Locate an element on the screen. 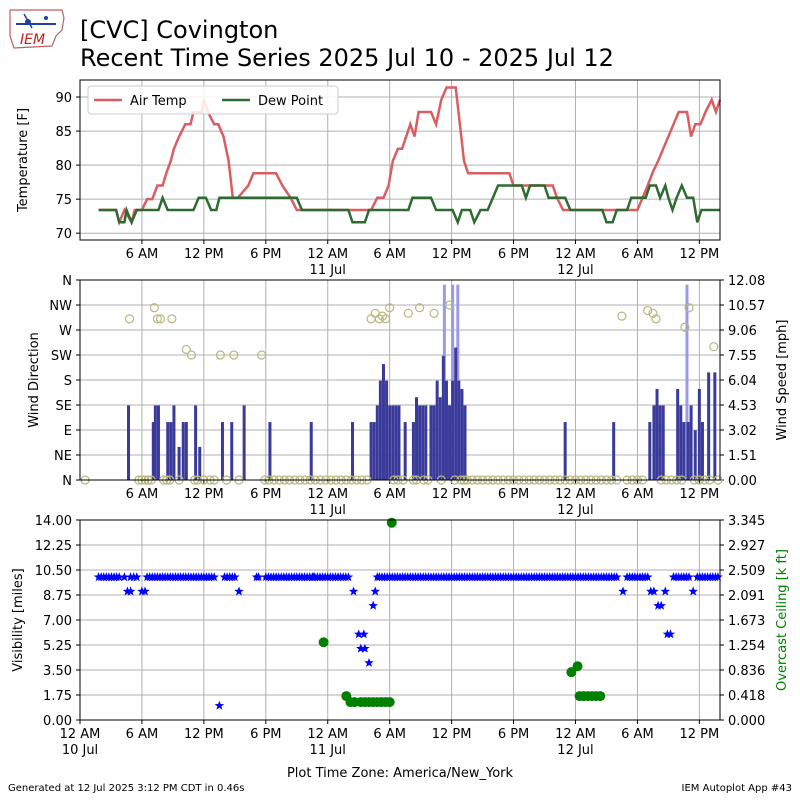 The width and height of the screenshot is (800, 800). y2-tick-label: 0.00 is located at coordinates (742, 481).